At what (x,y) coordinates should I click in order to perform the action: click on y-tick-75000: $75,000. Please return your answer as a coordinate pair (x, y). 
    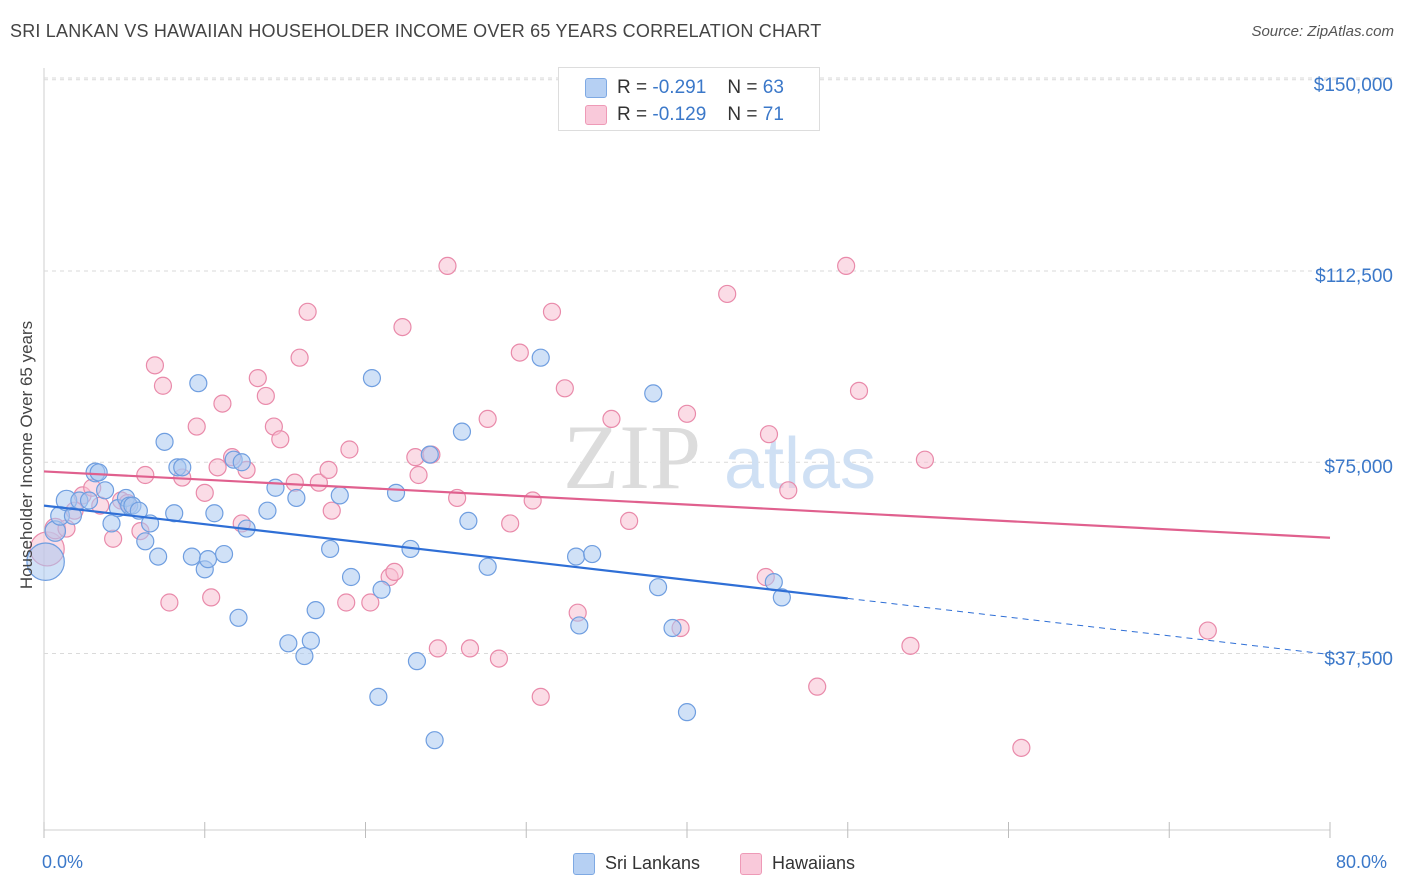
    Looking at the image, I should click on (1358, 468).